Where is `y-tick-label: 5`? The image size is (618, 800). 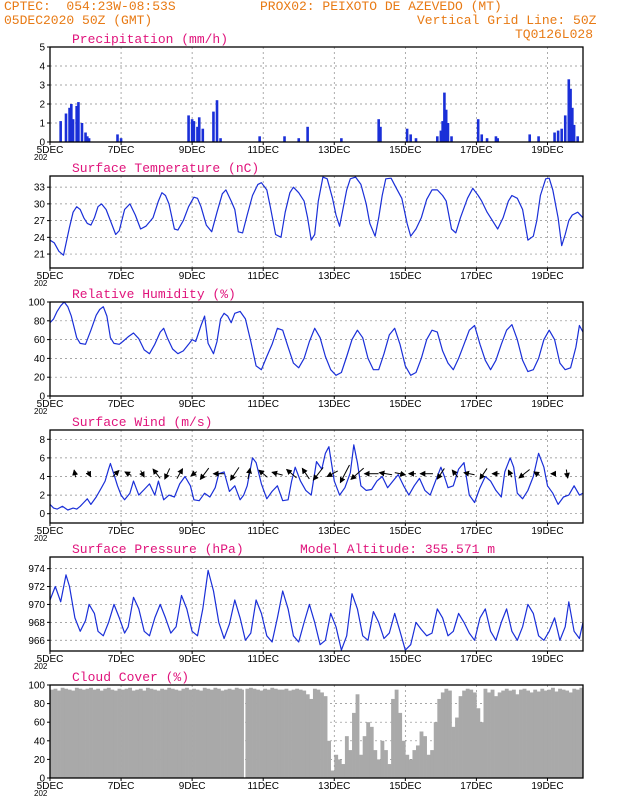 y-tick-label: 5 is located at coordinates (42, 48).